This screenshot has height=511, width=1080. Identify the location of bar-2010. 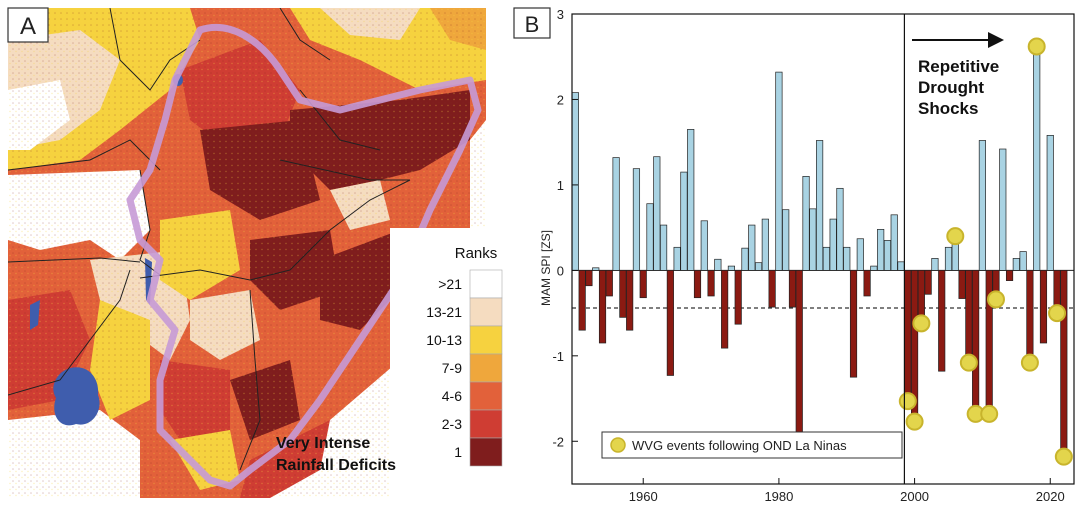
(982, 205).